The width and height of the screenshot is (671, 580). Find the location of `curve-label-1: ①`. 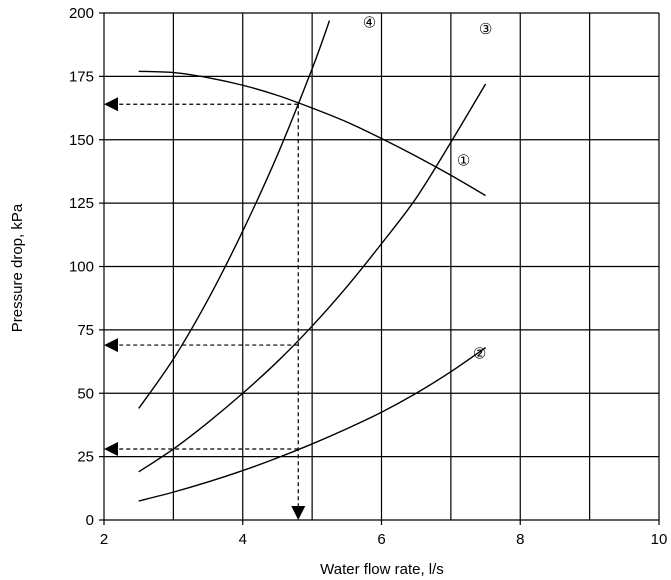

curve-label-1: ① is located at coordinates (463, 161).